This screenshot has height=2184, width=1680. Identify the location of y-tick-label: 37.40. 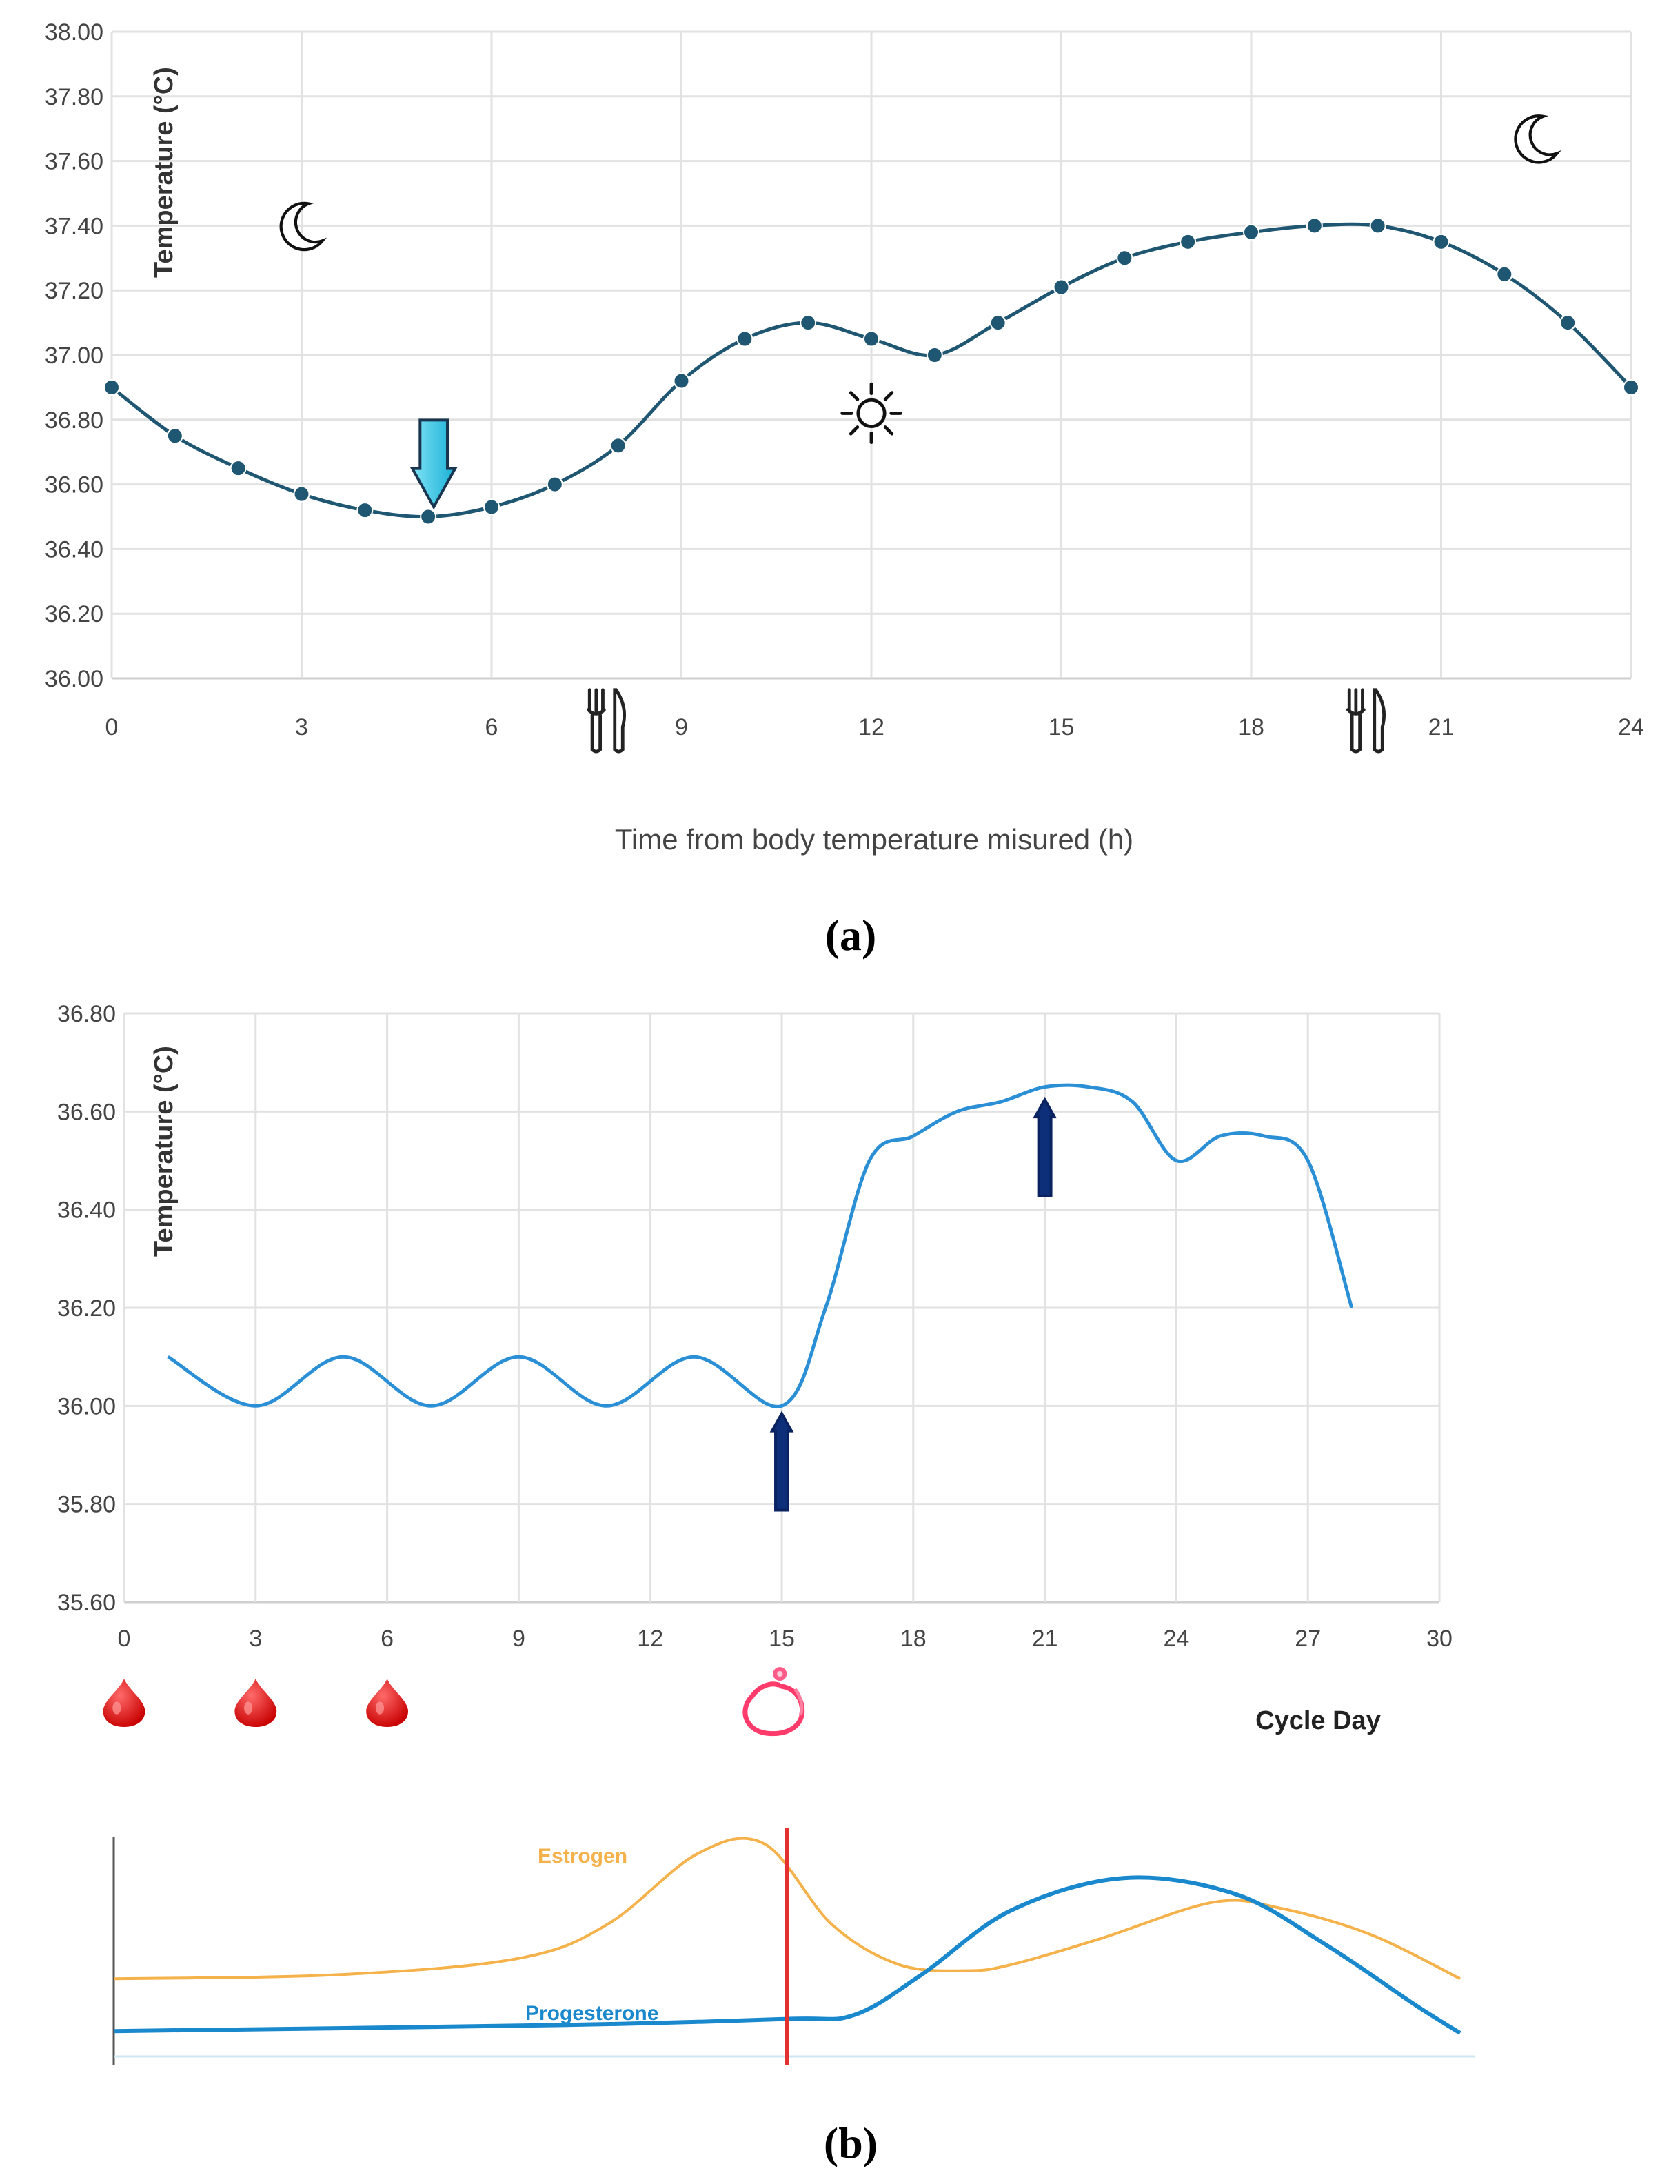
(74, 226).